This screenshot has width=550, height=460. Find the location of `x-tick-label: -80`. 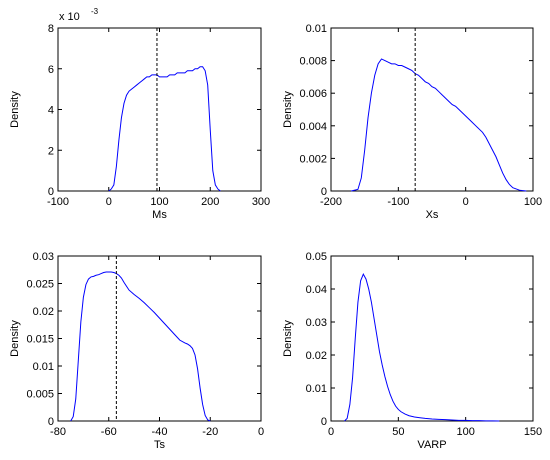

x-tick-label: -80 is located at coordinates (58, 432).